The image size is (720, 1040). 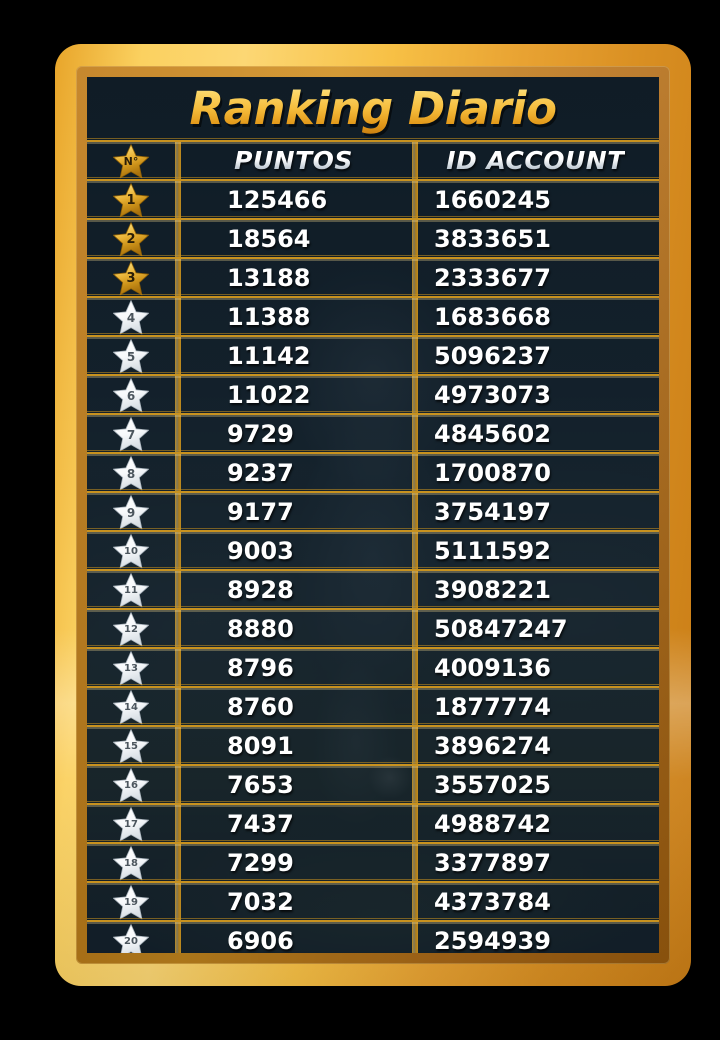 I want to click on header-cell-points: PUNTOS, so click(x=293, y=160).